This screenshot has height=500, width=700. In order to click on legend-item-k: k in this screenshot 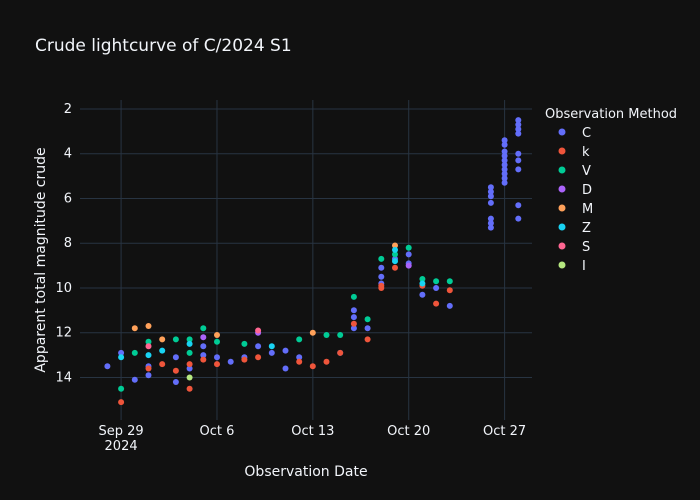, I will do `click(574, 152)`.